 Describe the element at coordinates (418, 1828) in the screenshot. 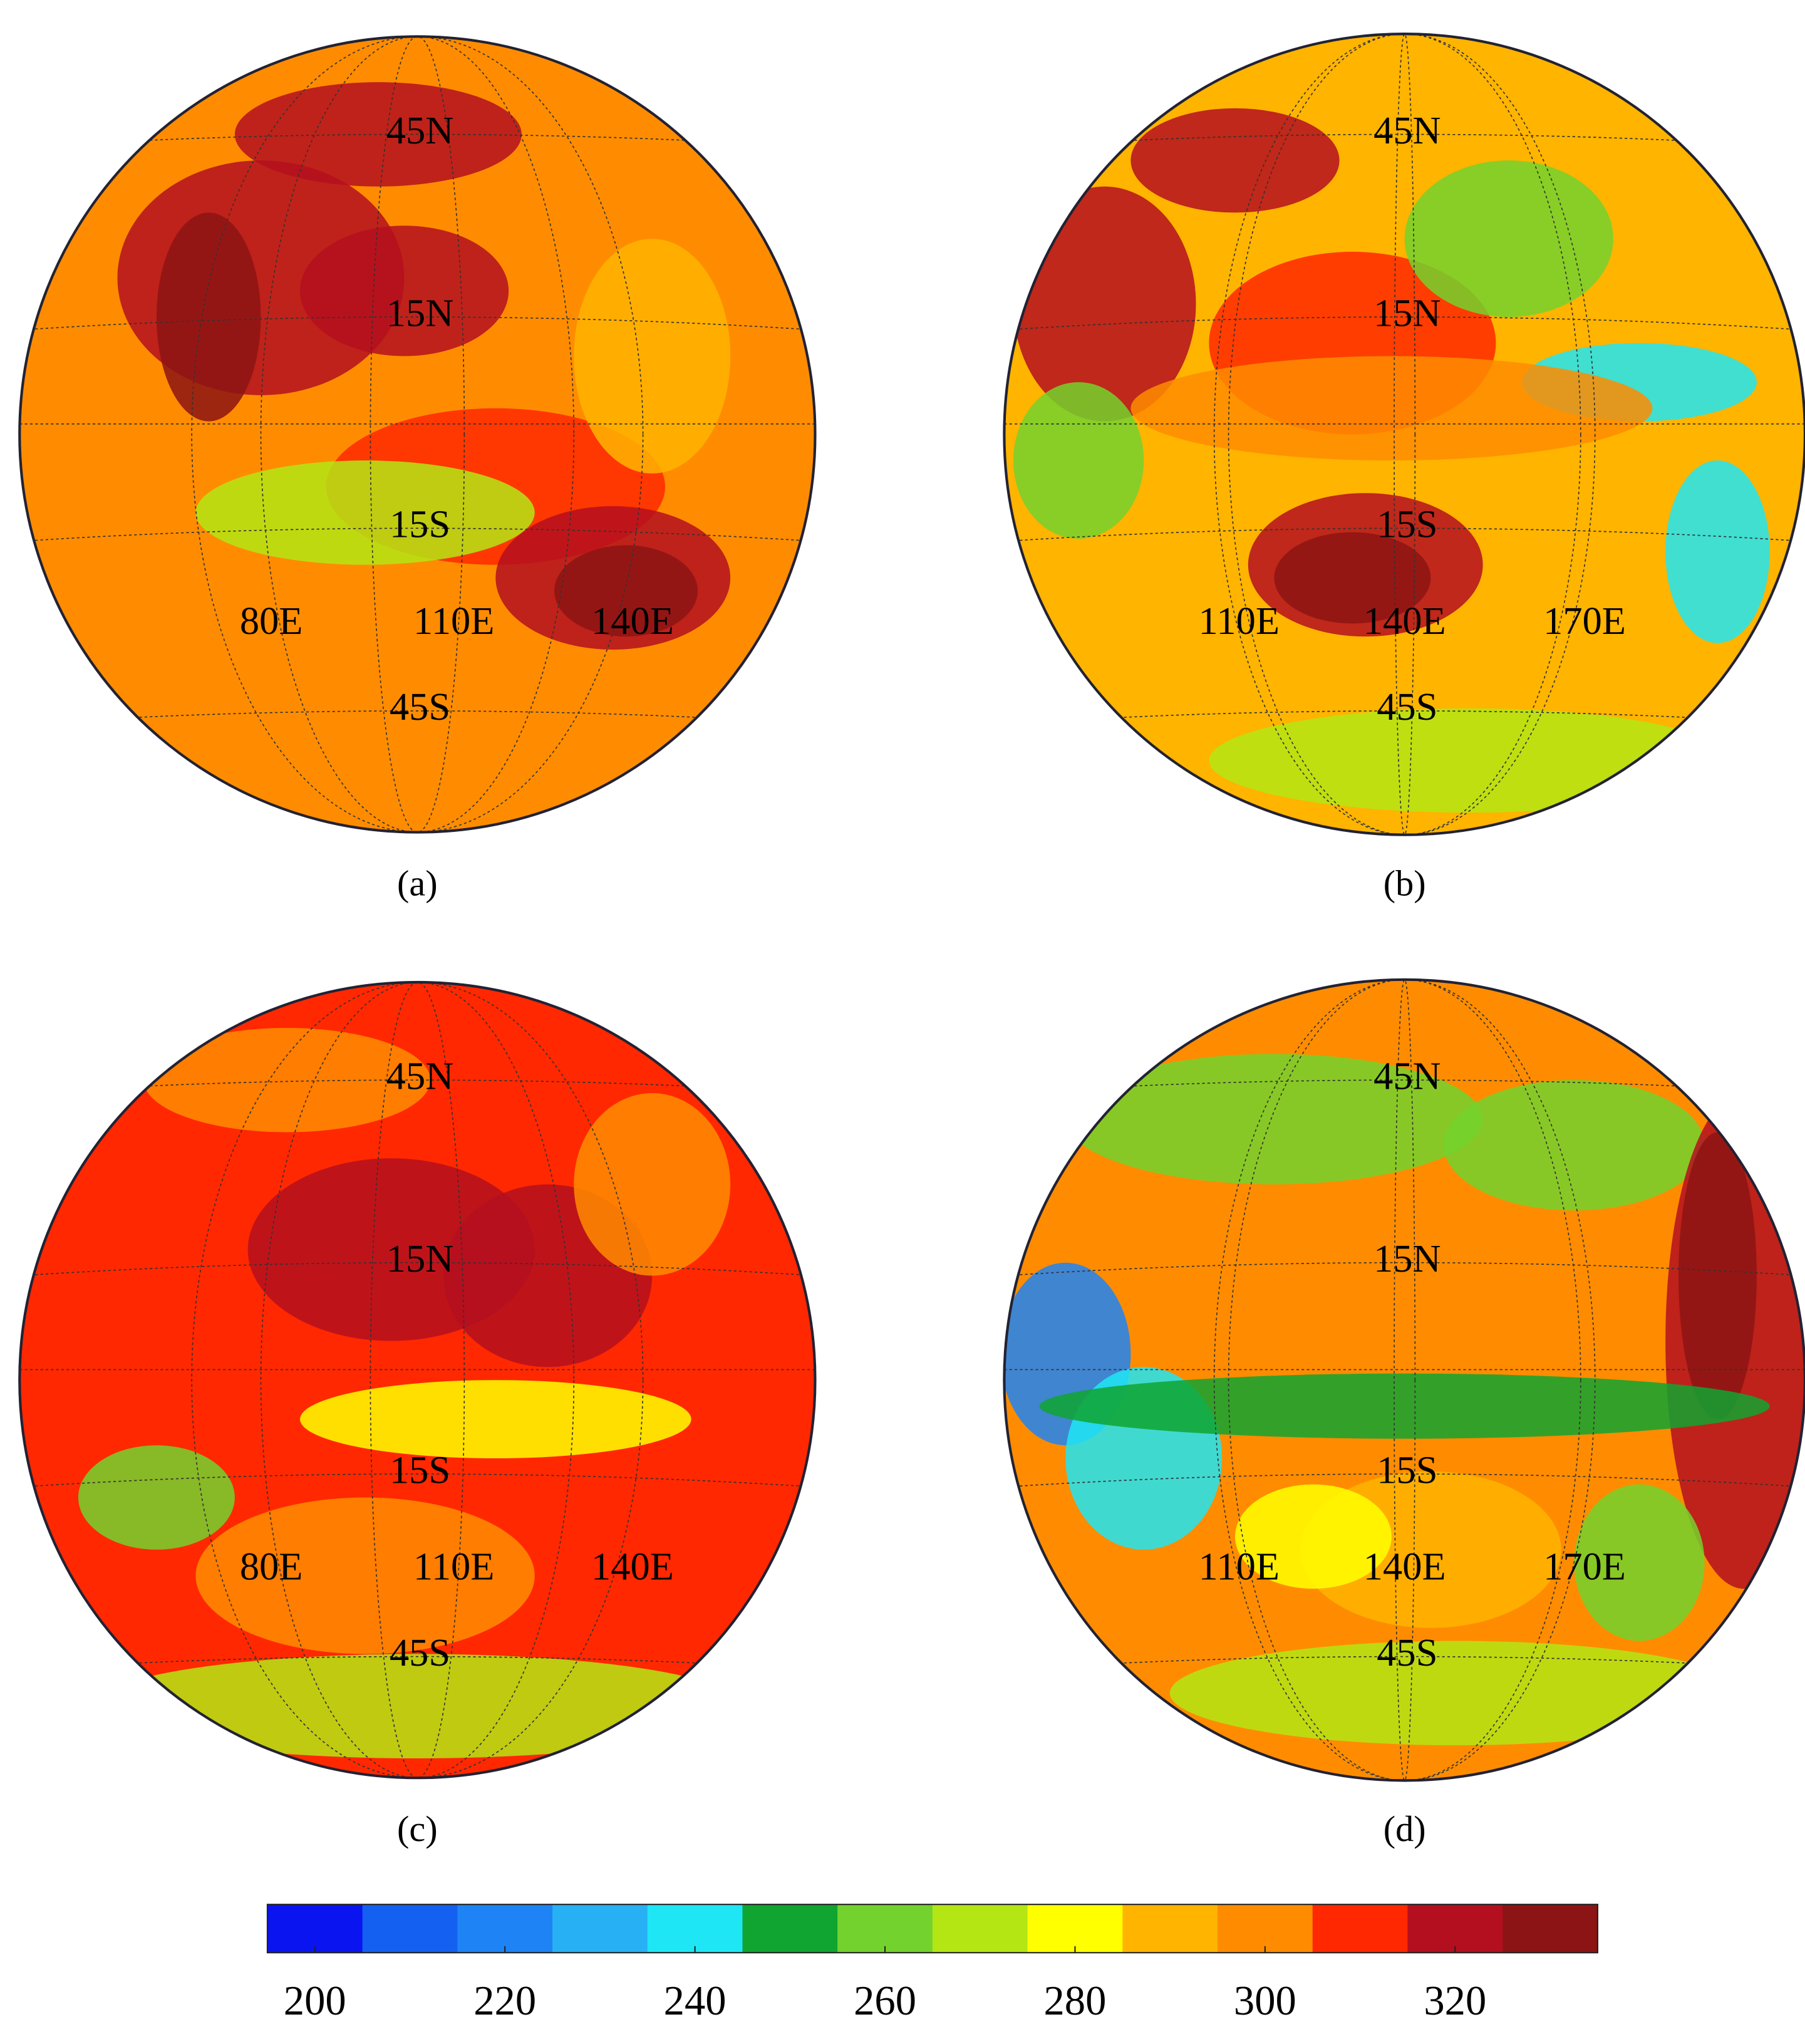

I see `panel-label: (c)` at that location.